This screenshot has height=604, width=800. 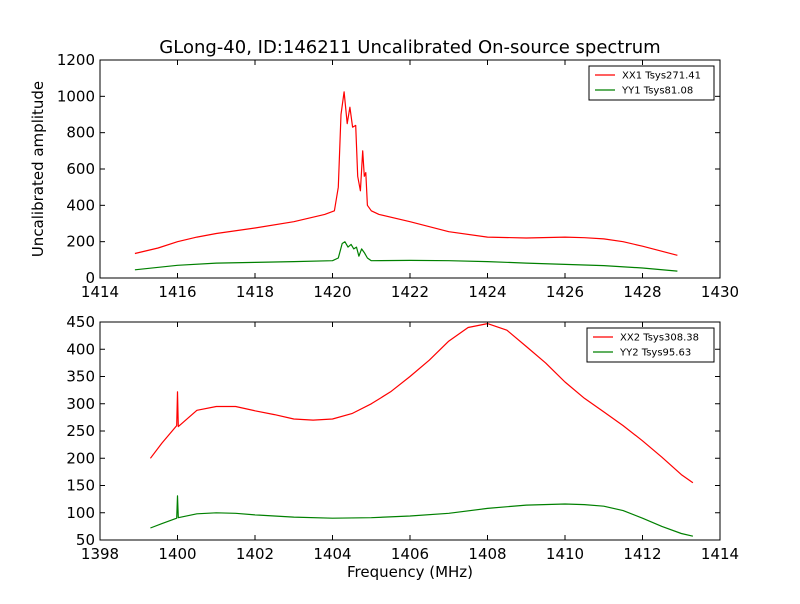 I want to click on y-tick-label: 1200, so click(x=76, y=60).